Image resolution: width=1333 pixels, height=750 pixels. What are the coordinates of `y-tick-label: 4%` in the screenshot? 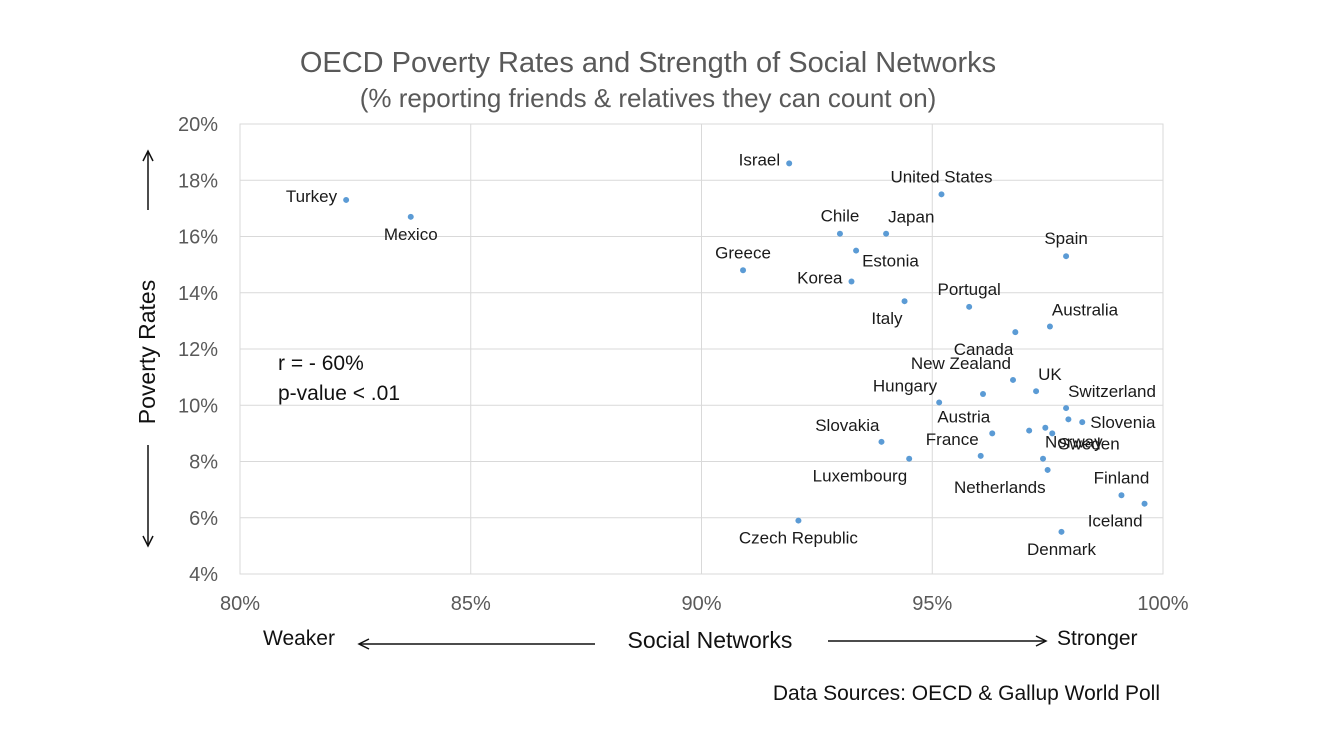 It's located at (203, 575).